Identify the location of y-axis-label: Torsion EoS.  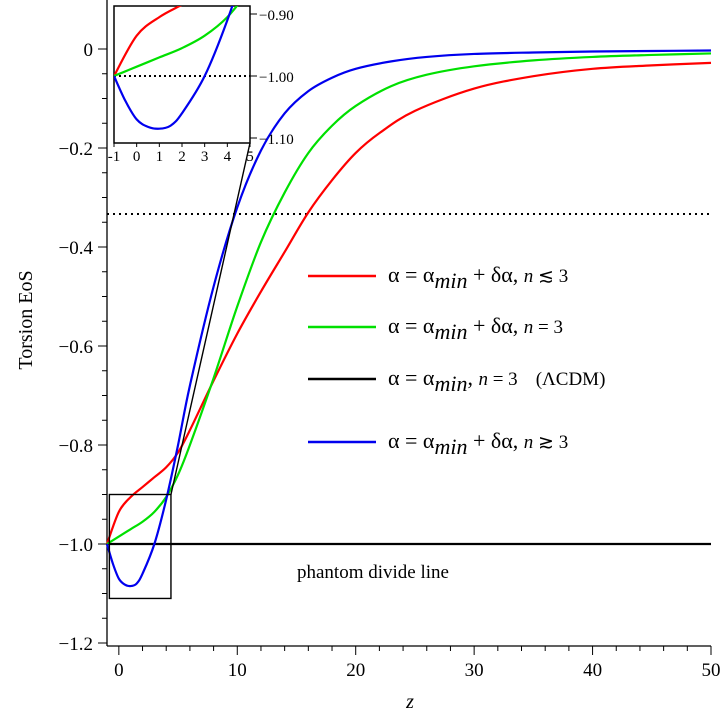
(26, 319).